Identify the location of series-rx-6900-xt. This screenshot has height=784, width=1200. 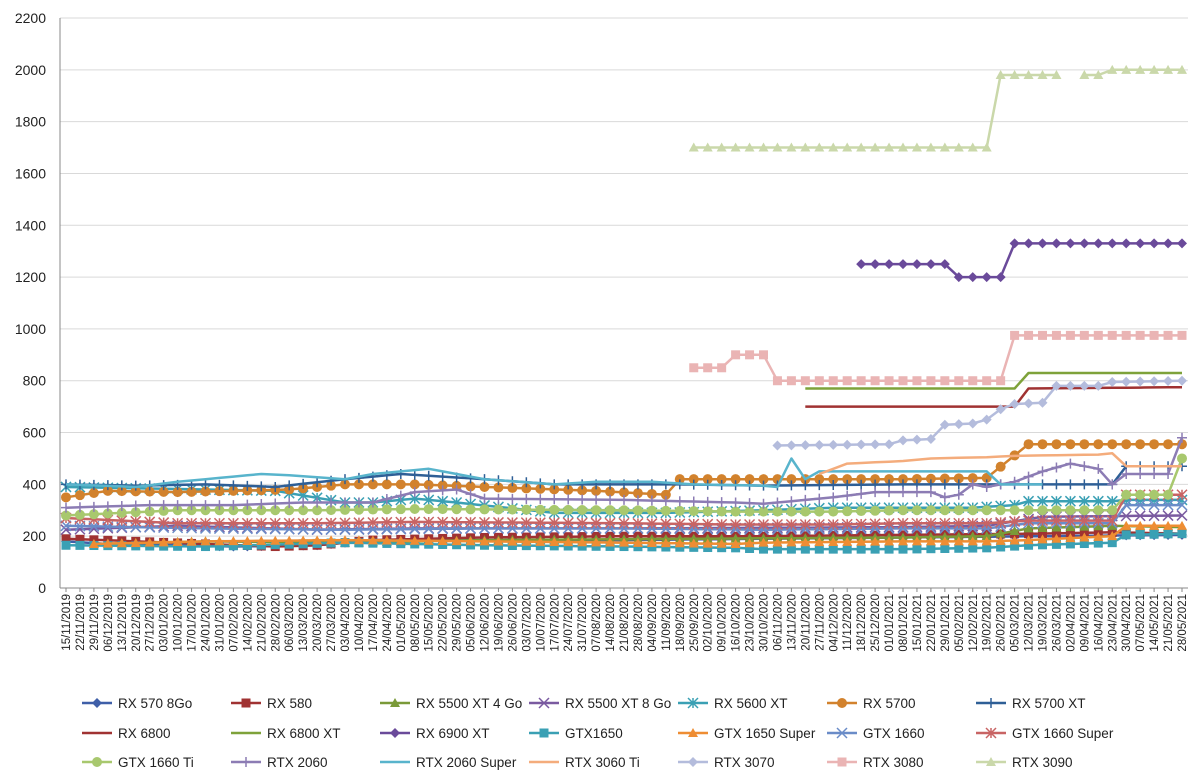
(1021, 260).